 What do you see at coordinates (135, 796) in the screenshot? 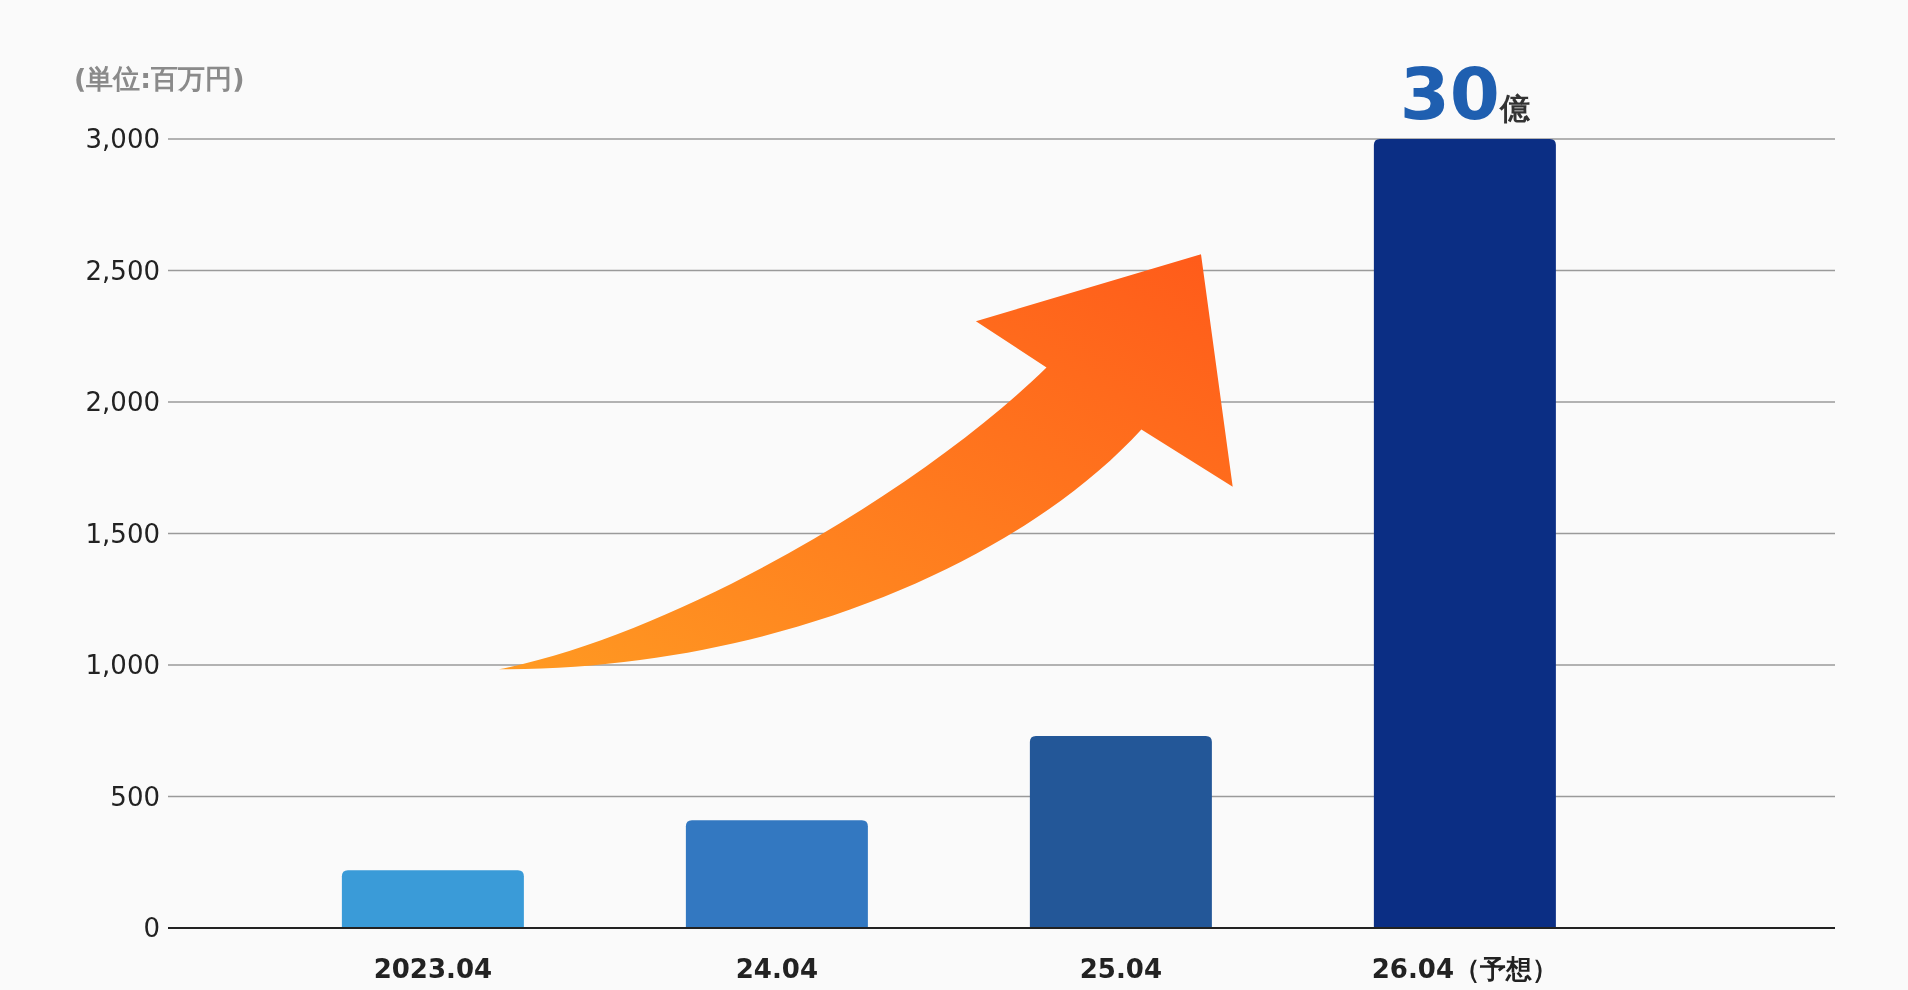
I see `y-tick-label: 500` at bounding box center [135, 796].